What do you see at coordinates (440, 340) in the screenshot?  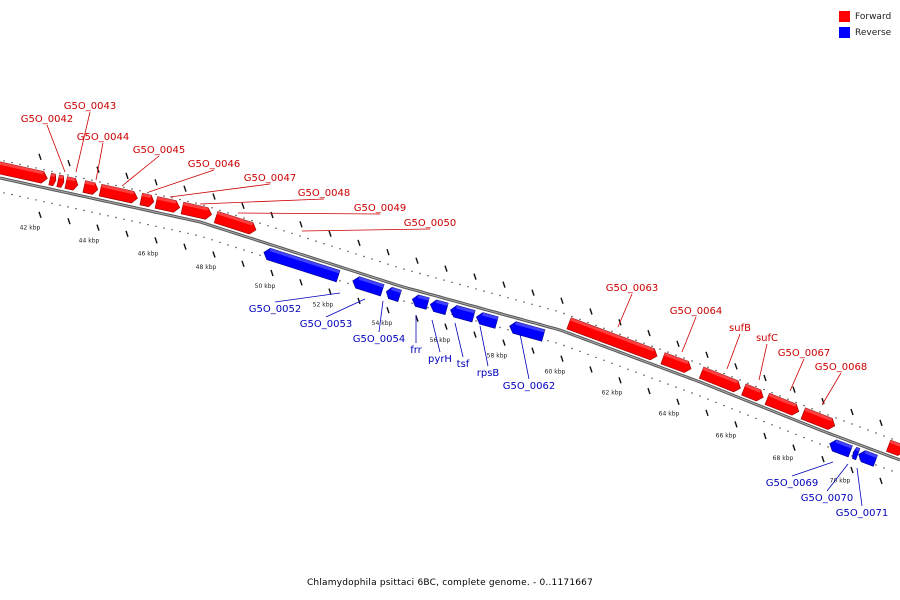 I see `scale-tick-label: 56 kbp` at bounding box center [440, 340].